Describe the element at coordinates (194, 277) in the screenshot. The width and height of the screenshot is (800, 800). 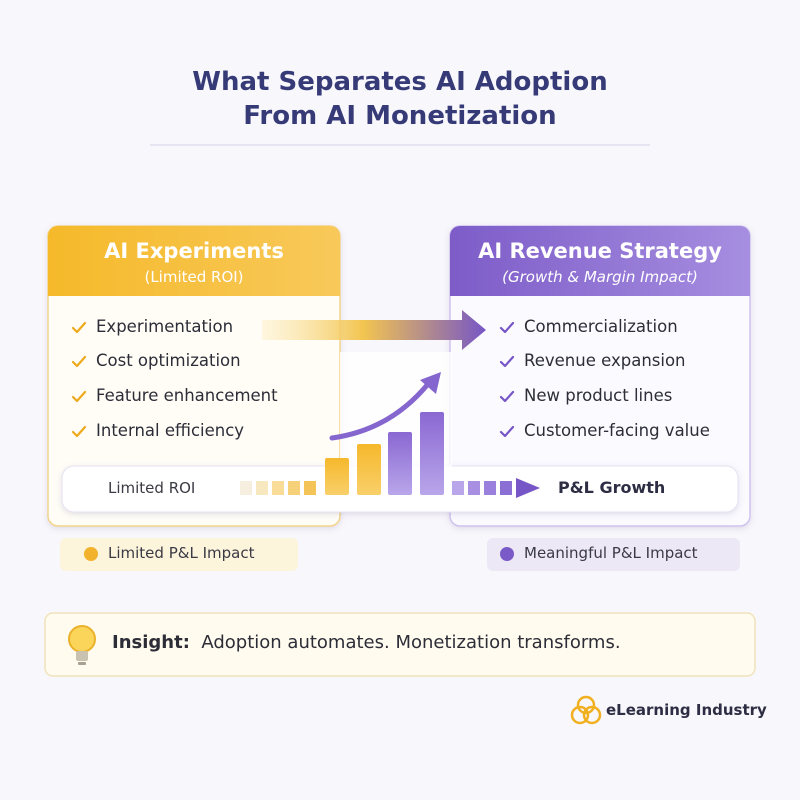
I see `left-card-subtitle: (Limited ROI)` at that location.